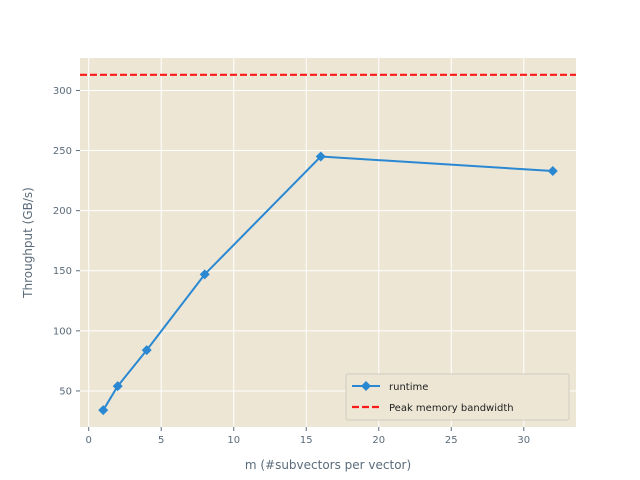 This screenshot has width=640, height=480. I want to click on y-tick-label: 50, so click(65, 391).